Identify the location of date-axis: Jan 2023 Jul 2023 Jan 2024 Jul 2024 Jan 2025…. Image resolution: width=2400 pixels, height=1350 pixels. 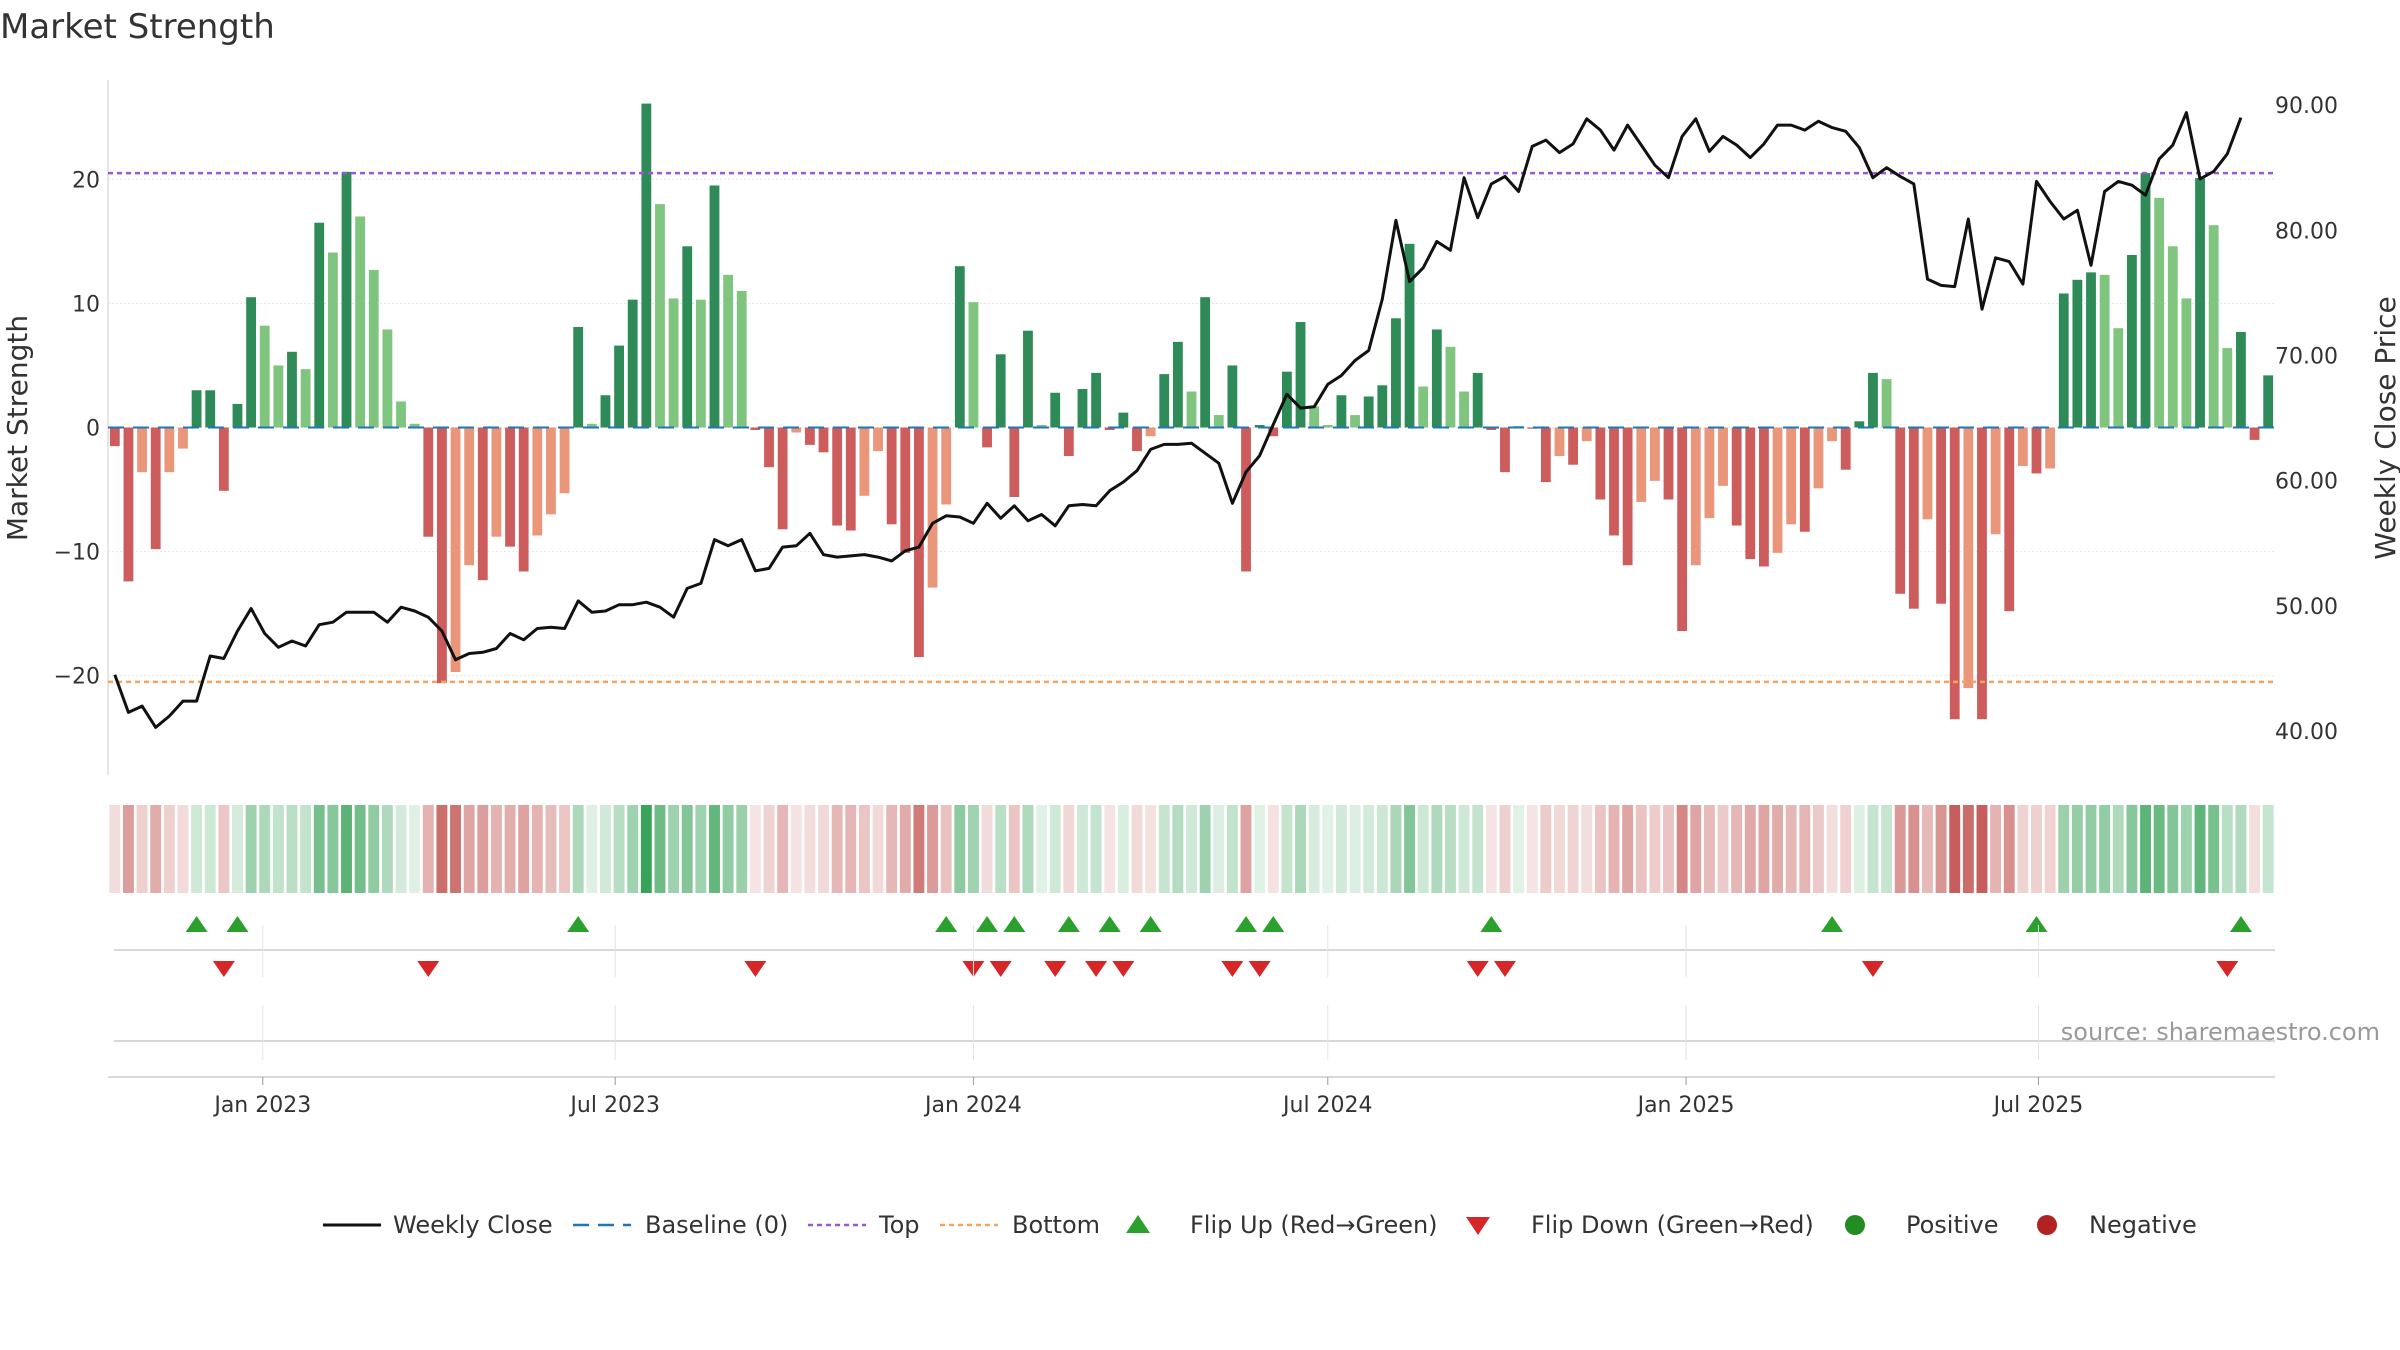
(1191, 1021).